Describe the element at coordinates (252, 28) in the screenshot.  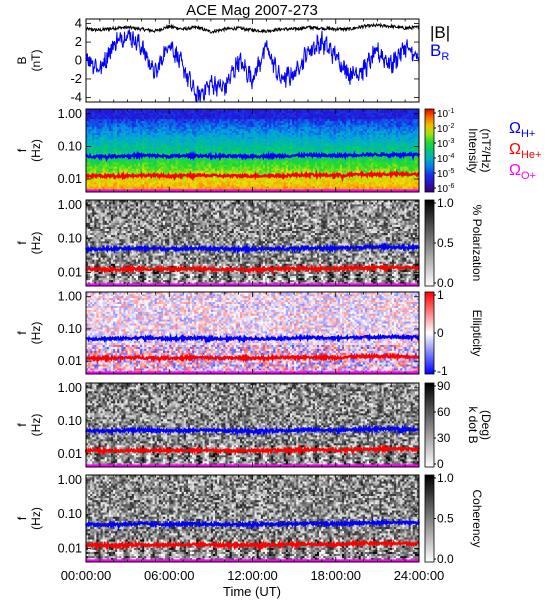
I see `series-line-b-magnitude` at that location.